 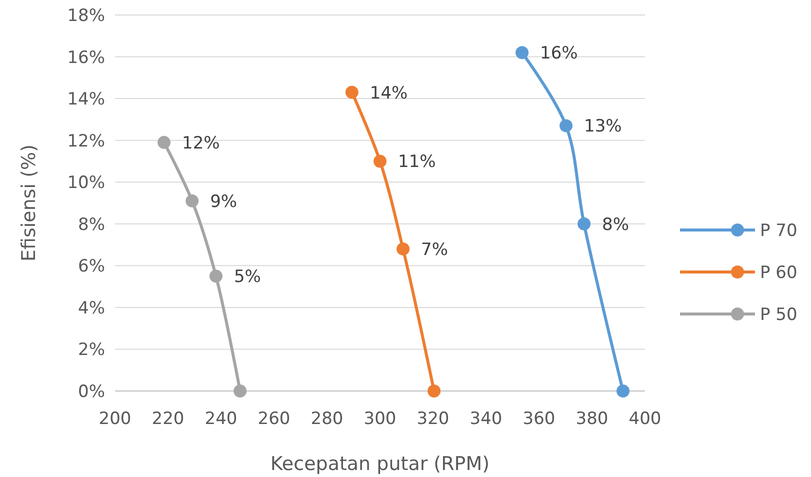 I want to click on data-label: 9%, so click(x=224, y=202).